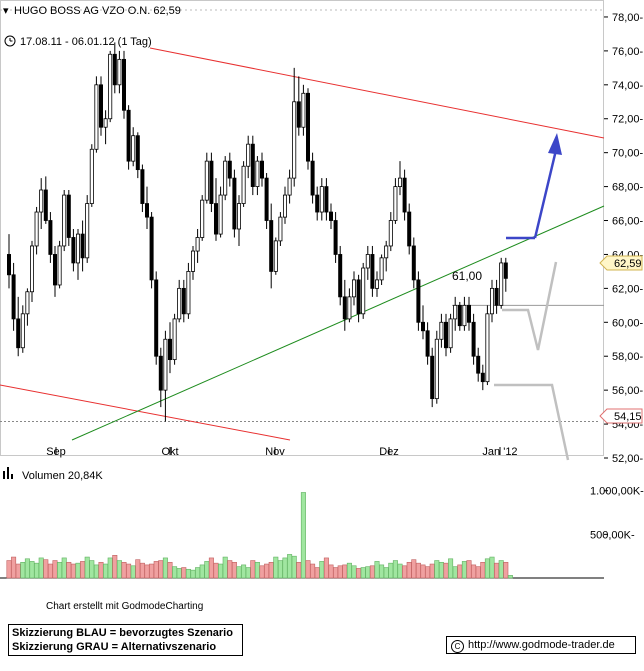  Describe the element at coordinates (628, 120) in the screenshot. I see `y-tick-label: 72,00-` at that location.